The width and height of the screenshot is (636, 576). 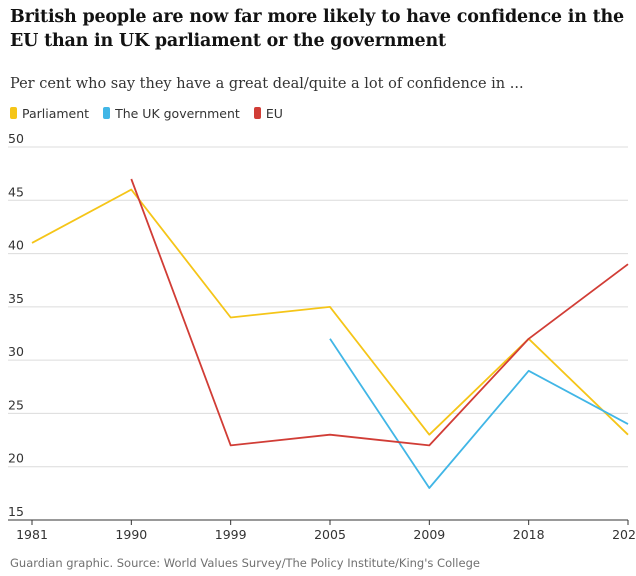 I want to click on x-tick-label-1981: 1981, so click(x=32, y=534).